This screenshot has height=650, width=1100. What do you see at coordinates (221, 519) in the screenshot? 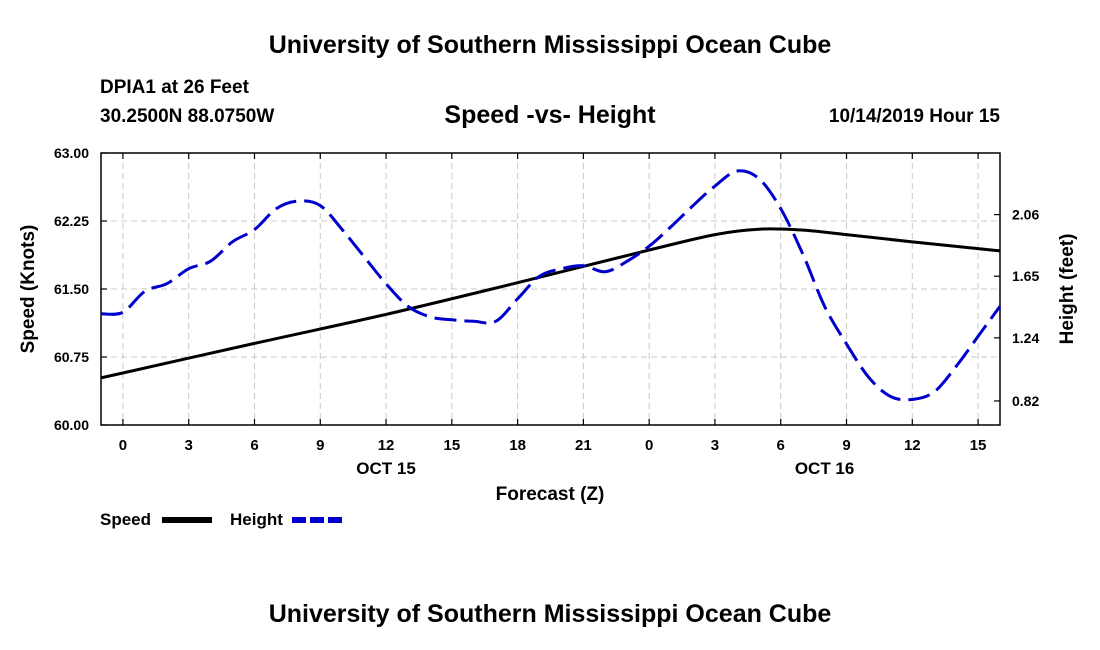
I see `legend: Speed Height` at bounding box center [221, 519].